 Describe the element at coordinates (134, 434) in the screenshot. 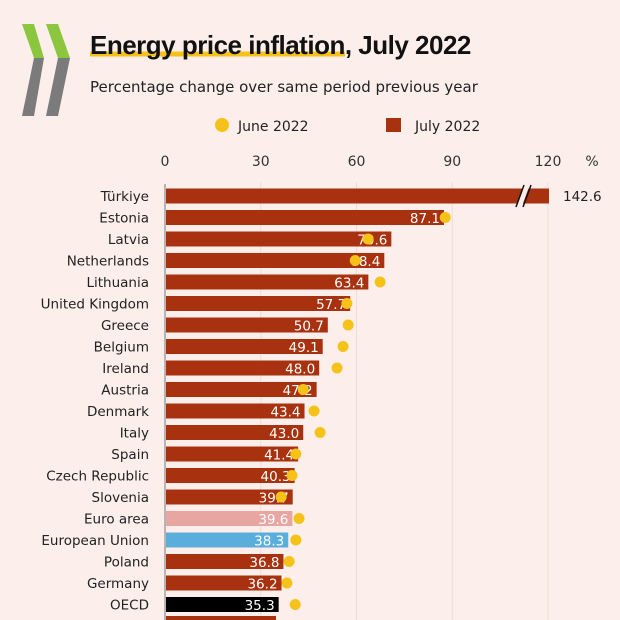

I see `category-label: Italy` at that location.